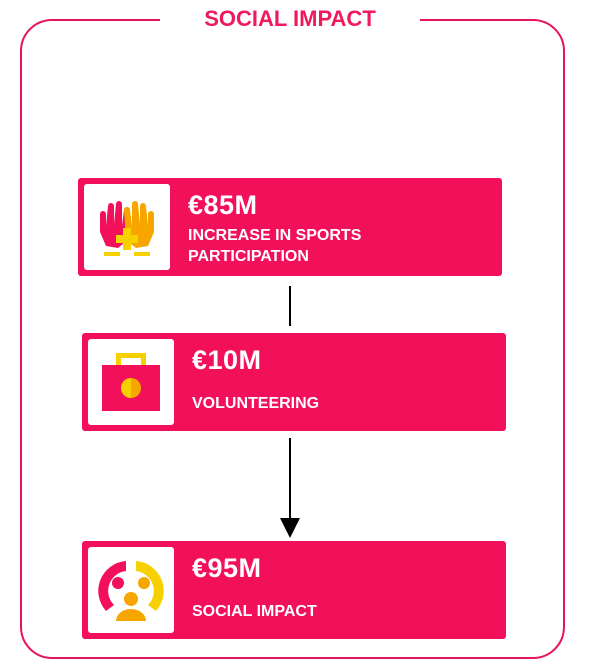  Describe the element at coordinates (227, 568) in the screenshot. I see `node-value: €95M` at that location.